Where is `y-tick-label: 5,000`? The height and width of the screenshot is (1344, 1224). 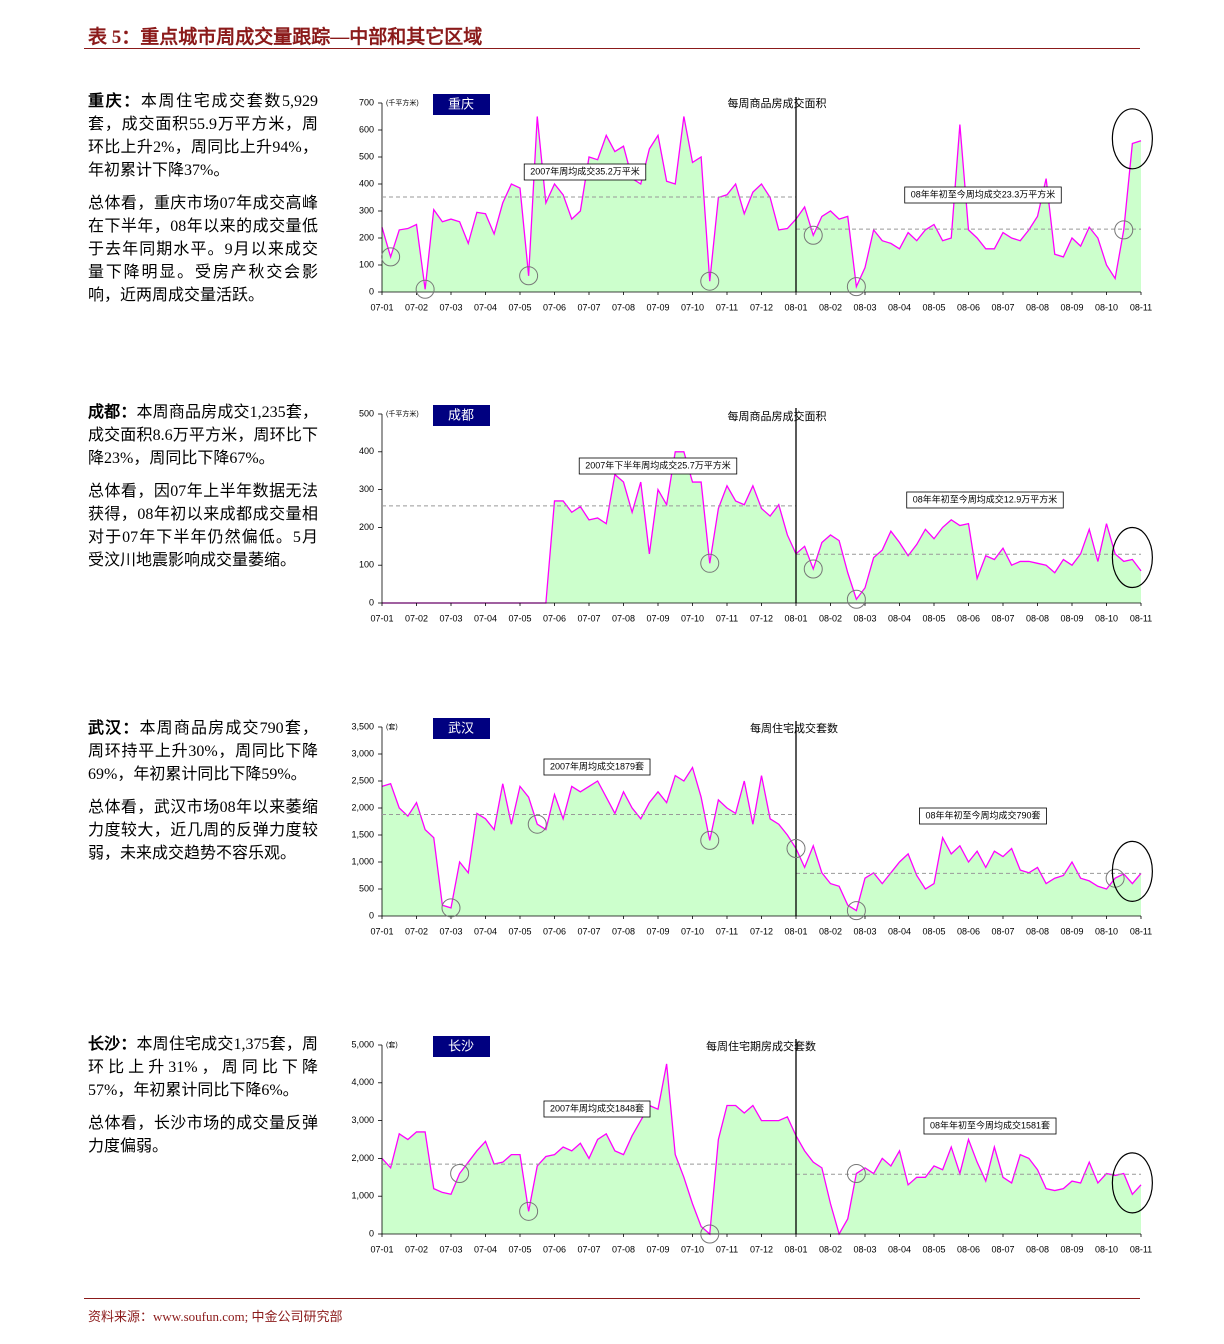
y-tick-label: 5,000 is located at coordinates (362, 1044).